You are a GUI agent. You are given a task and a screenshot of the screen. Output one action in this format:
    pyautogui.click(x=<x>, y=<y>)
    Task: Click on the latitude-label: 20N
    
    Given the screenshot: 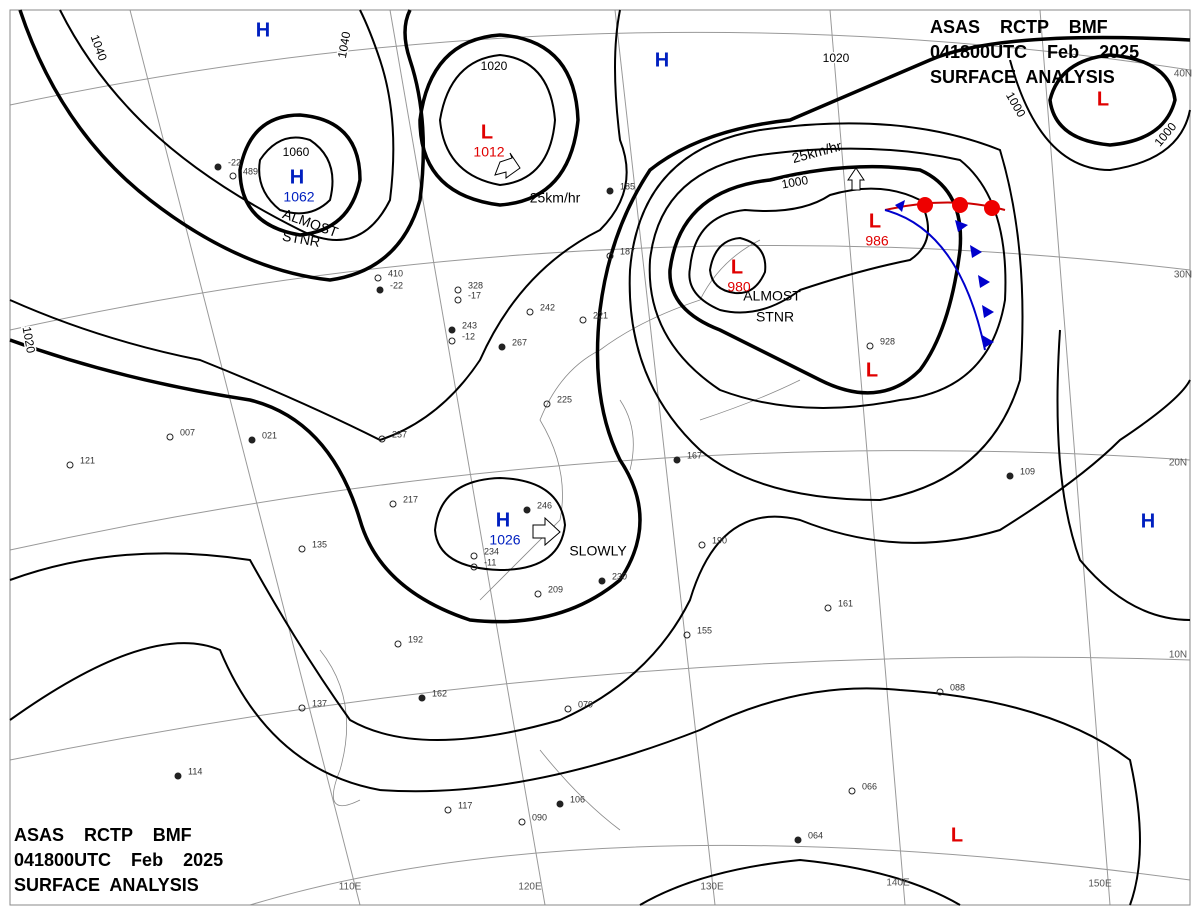 What is the action you would take?
    pyautogui.click(x=1178, y=463)
    